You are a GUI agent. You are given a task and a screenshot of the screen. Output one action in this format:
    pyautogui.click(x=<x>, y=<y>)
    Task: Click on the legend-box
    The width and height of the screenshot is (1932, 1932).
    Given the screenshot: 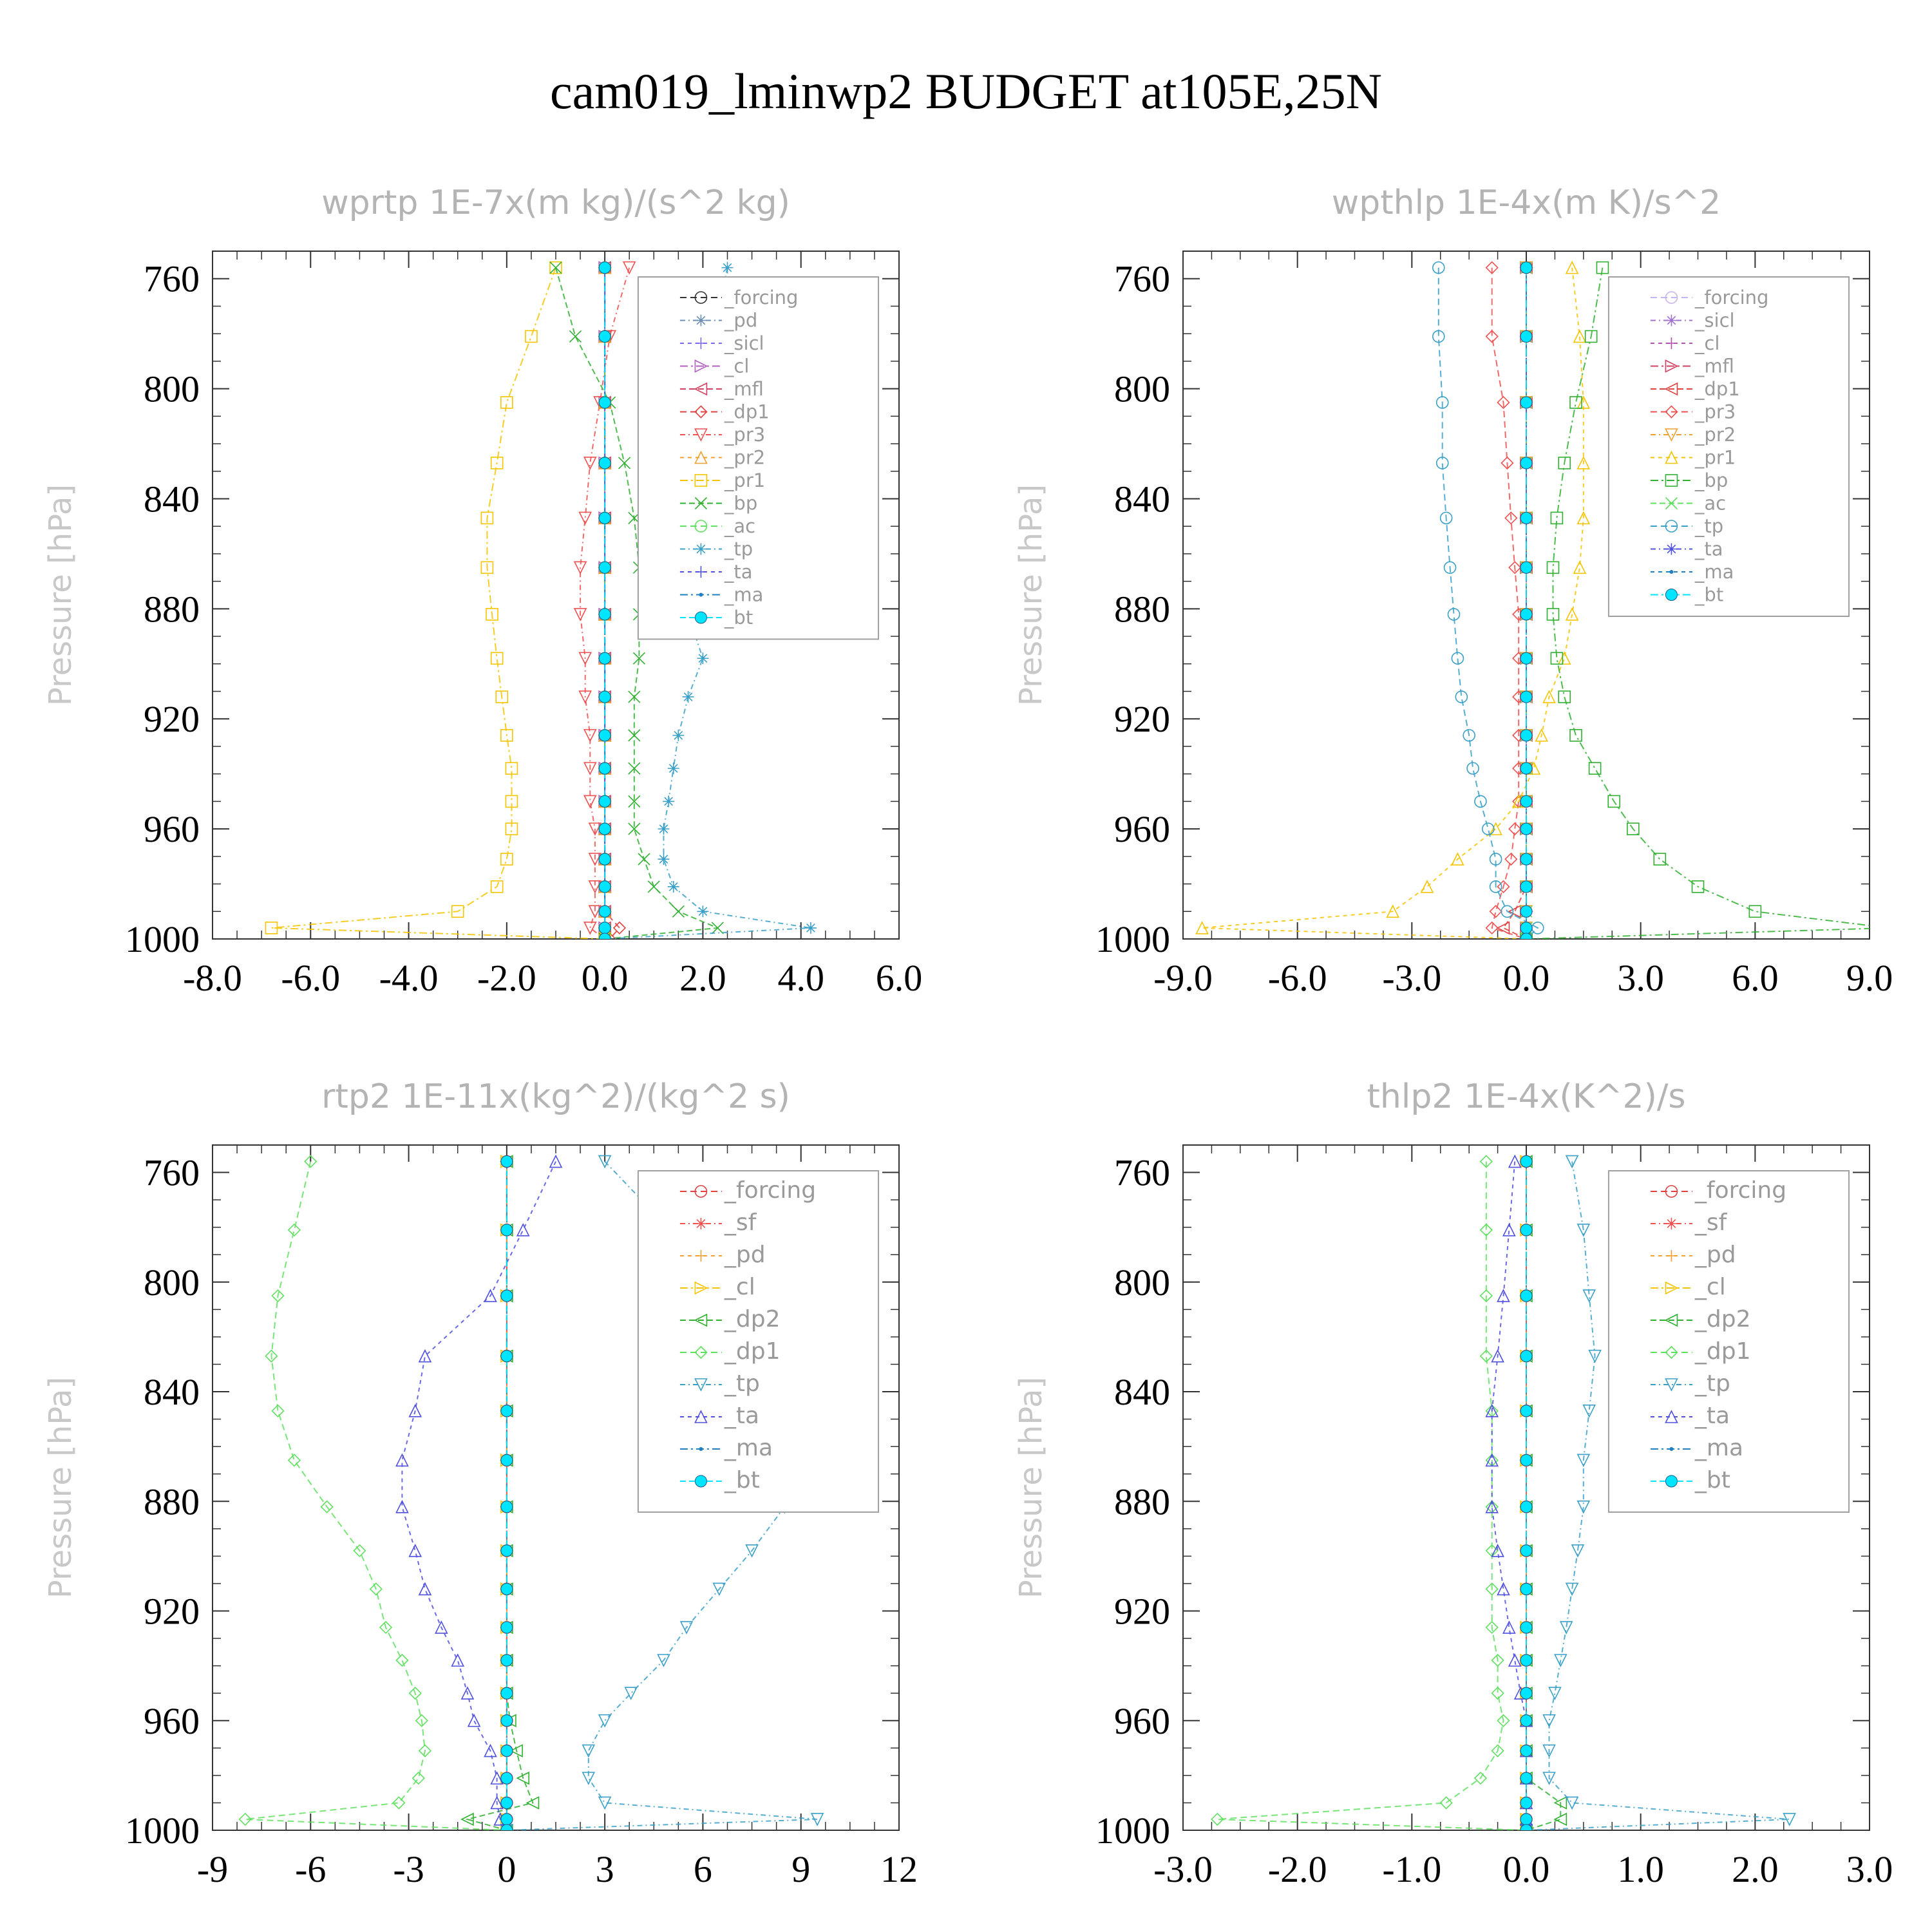 What is the action you would take?
    pyautogui.click(x=1729, y=447)
    